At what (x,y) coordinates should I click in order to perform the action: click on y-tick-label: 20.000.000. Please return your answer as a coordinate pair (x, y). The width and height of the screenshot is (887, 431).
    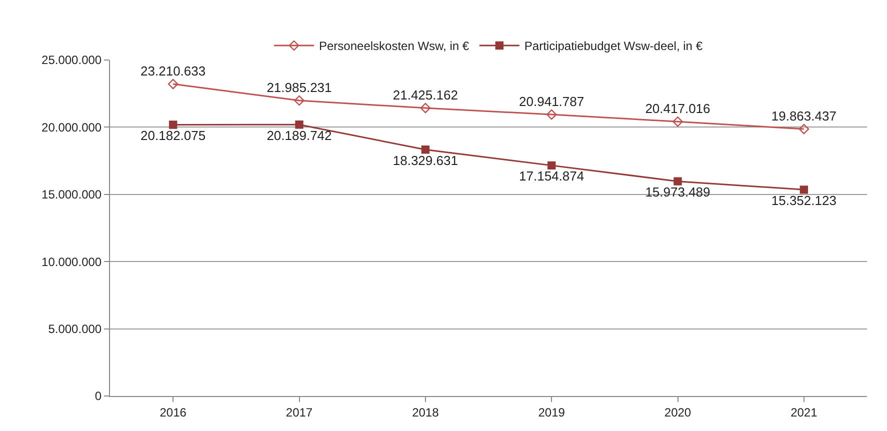
    Looking at the image, I should click on (72, 127).